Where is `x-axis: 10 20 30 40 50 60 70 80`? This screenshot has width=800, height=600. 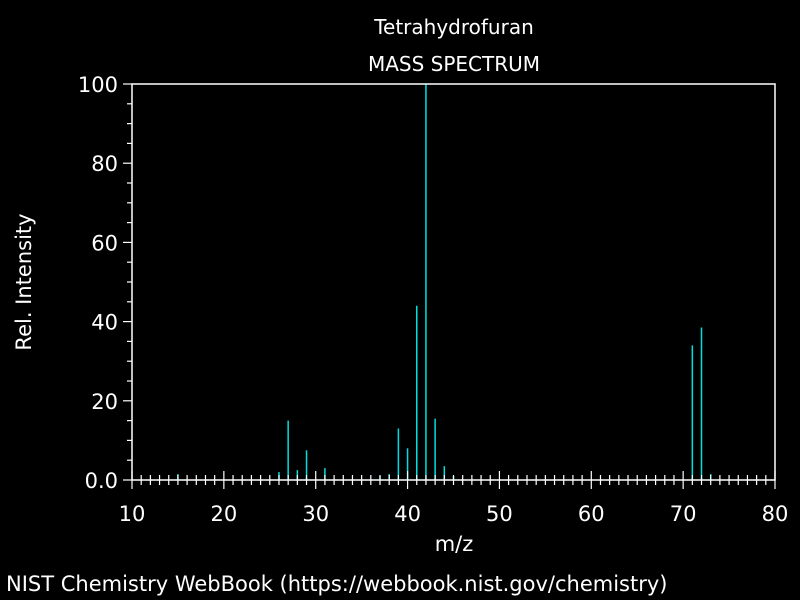
x-axis: 10 20 30 40 50 60 70 80 is located at coordinates (454, 498).